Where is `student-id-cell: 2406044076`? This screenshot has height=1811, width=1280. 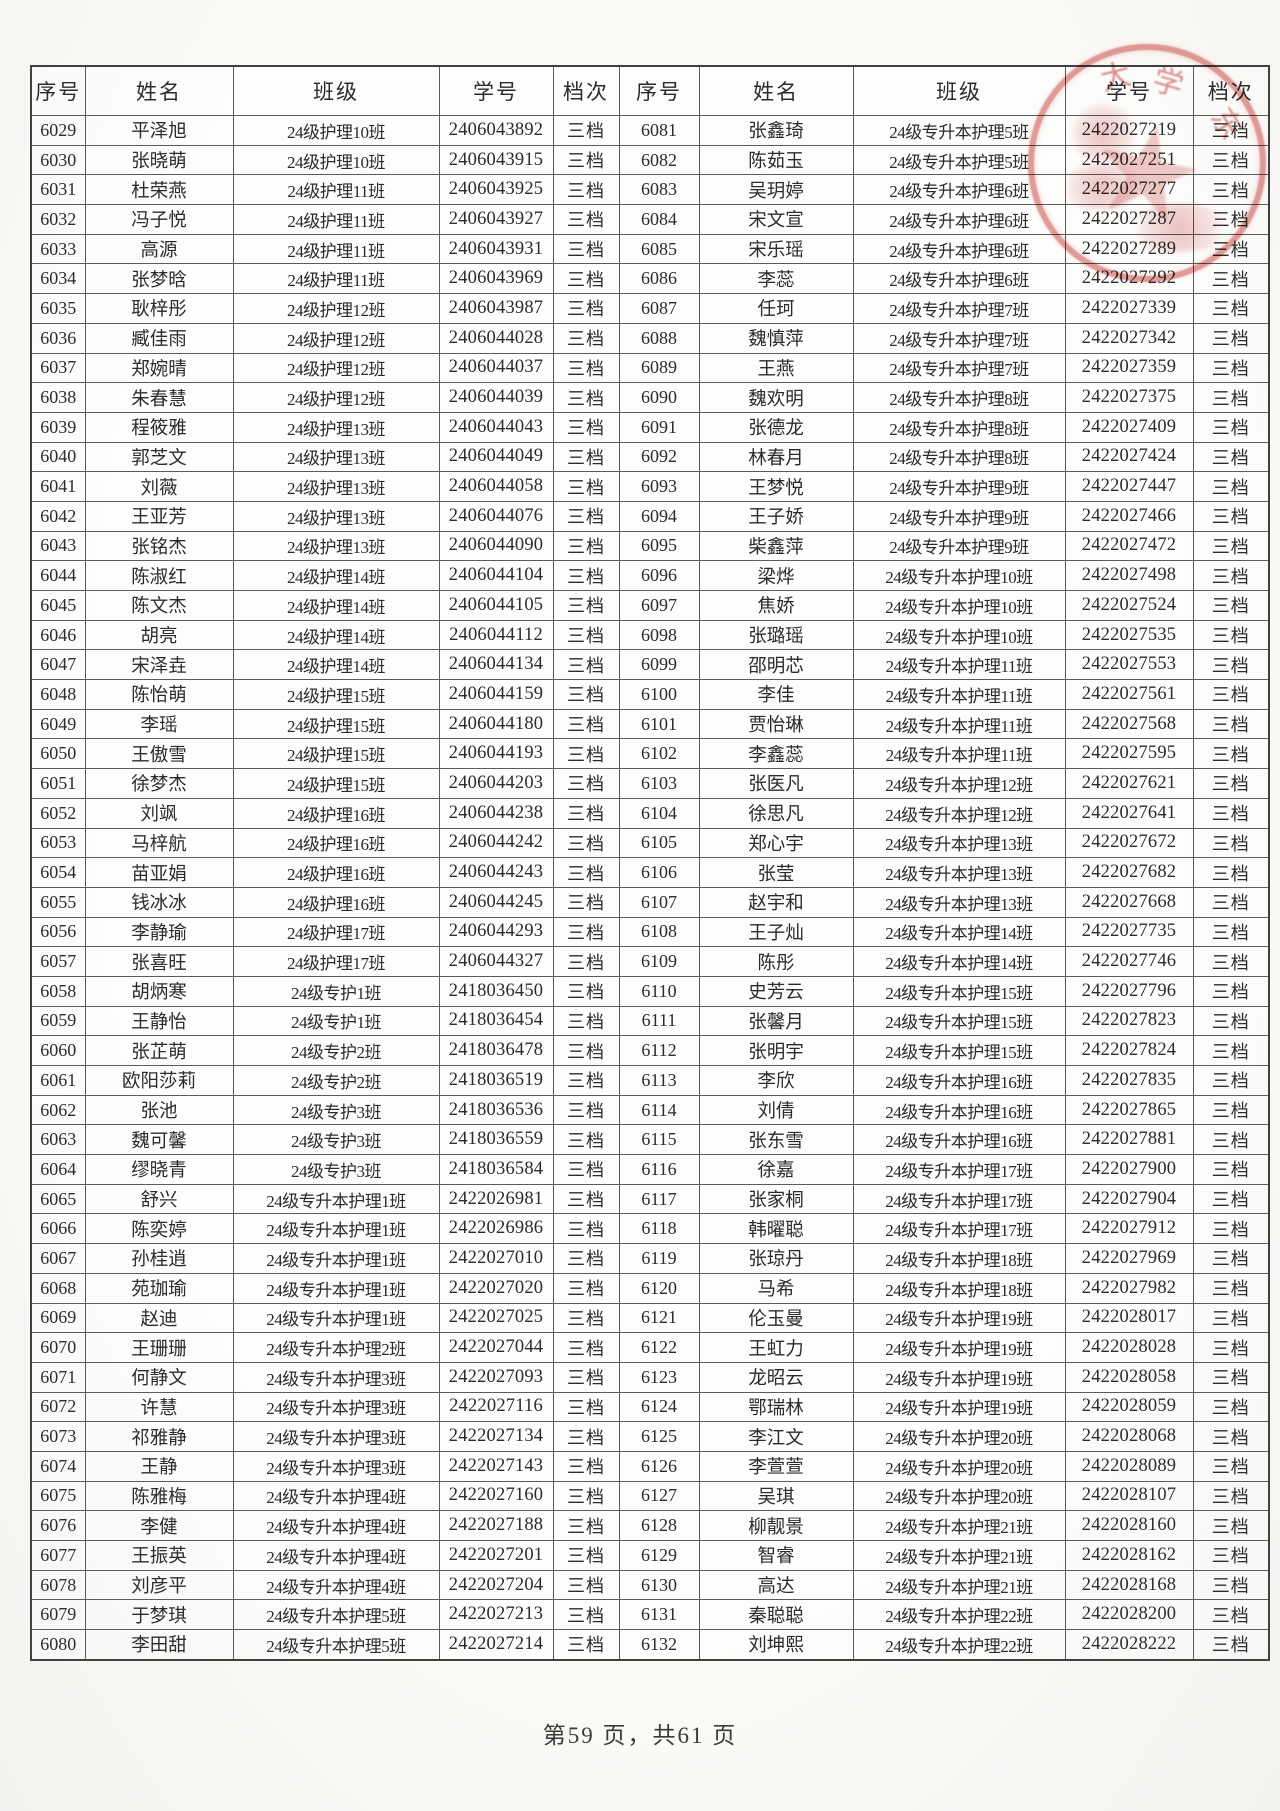 student-id-cell: 2406044076 is located at coordinates (496, 516).